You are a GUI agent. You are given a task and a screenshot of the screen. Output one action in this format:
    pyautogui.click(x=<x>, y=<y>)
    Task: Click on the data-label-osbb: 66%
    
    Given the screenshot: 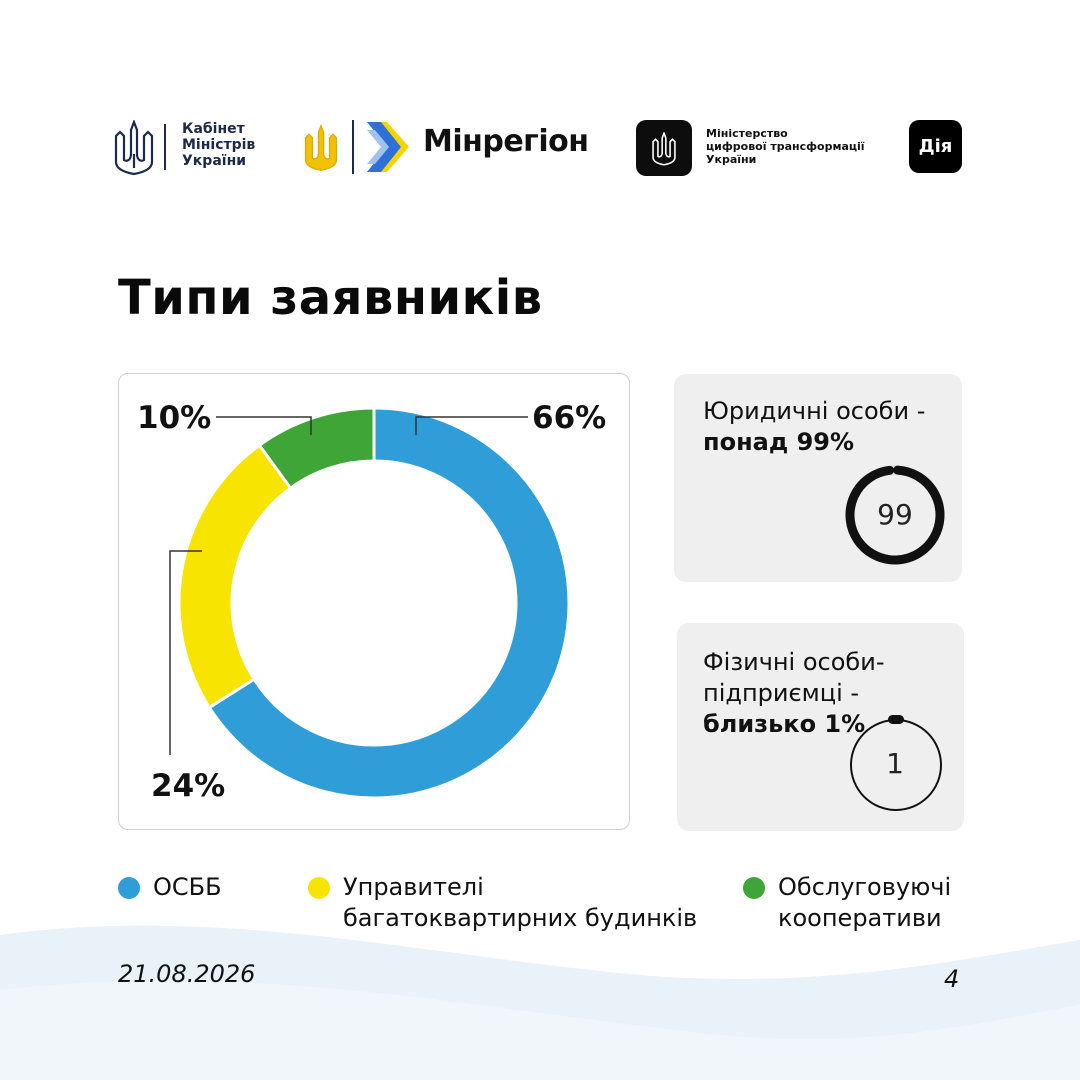 What is the action you would take?
    pyautogui.click(x=569, y=418)
    